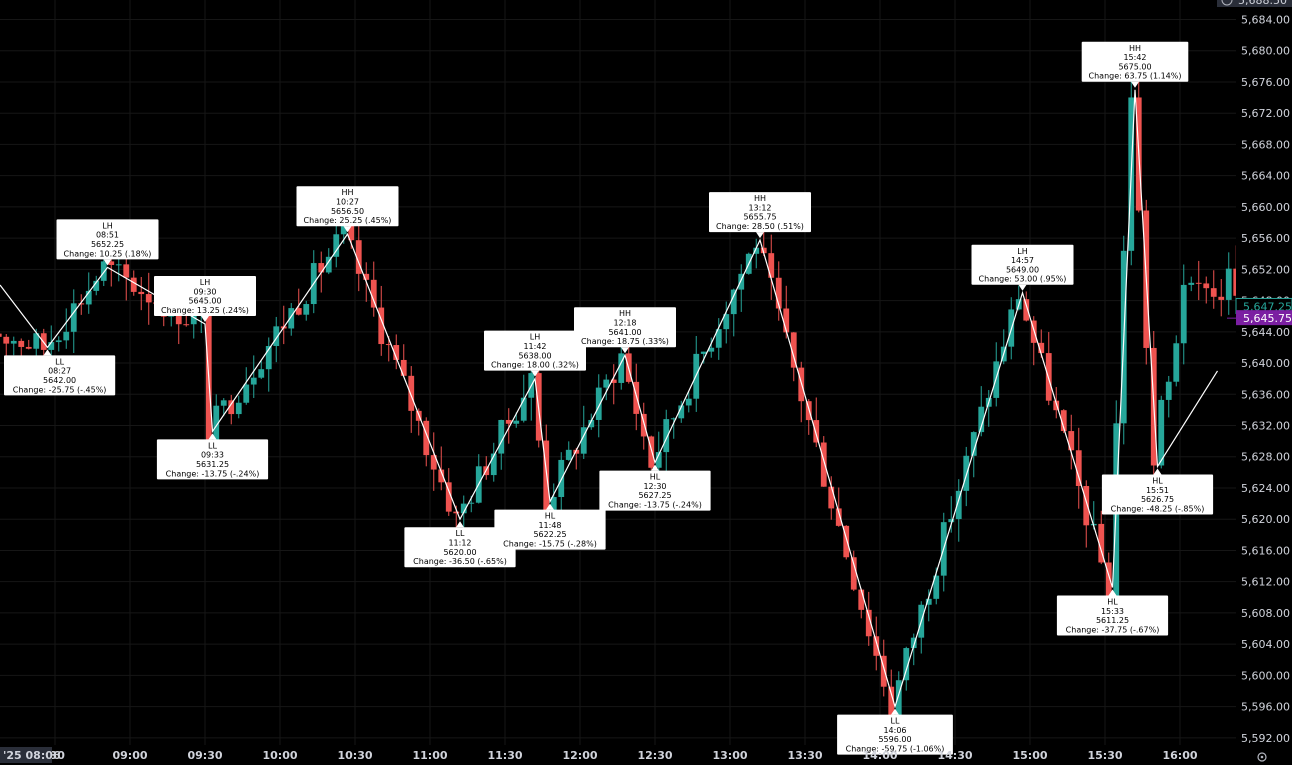  Describe the element at coordinates (59, 380) in the screenshot. I see `pivot-price: 5642.00` at that location.